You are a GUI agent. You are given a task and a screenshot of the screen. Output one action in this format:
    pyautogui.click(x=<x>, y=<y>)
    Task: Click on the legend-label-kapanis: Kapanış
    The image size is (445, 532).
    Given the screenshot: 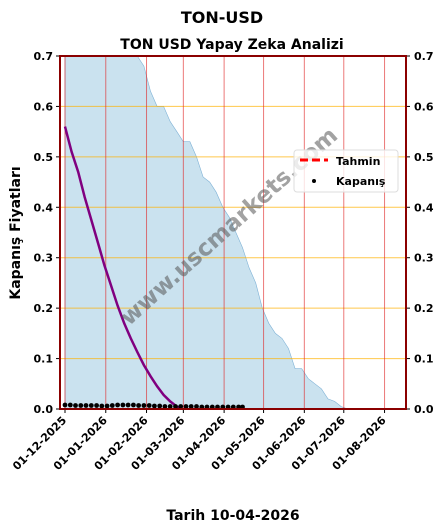 What is the action you would take?
    pyautogui.click(x=361, y=181)
    